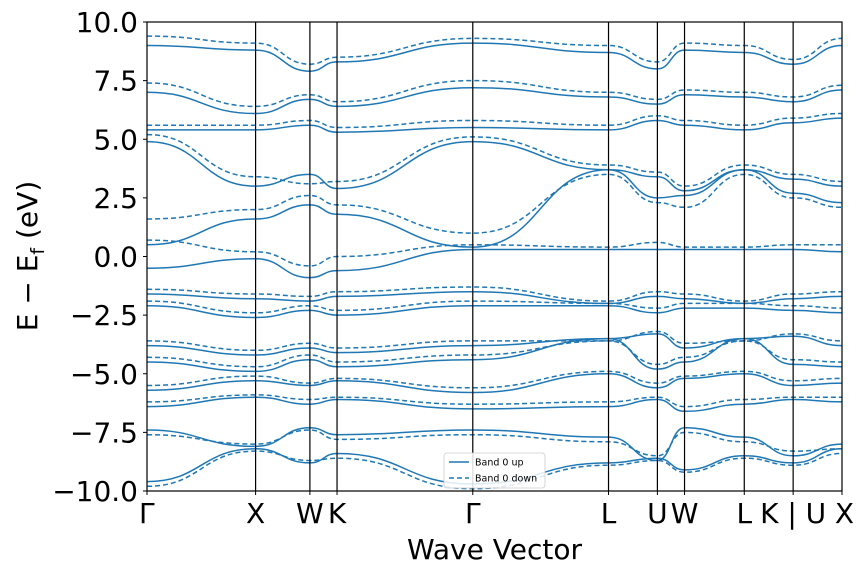 This screenshot has width=864, height=576. Describe the element at coordinates (115, 139) in the screenshot. I see `y-tick-label-6: 5.0` at that location.